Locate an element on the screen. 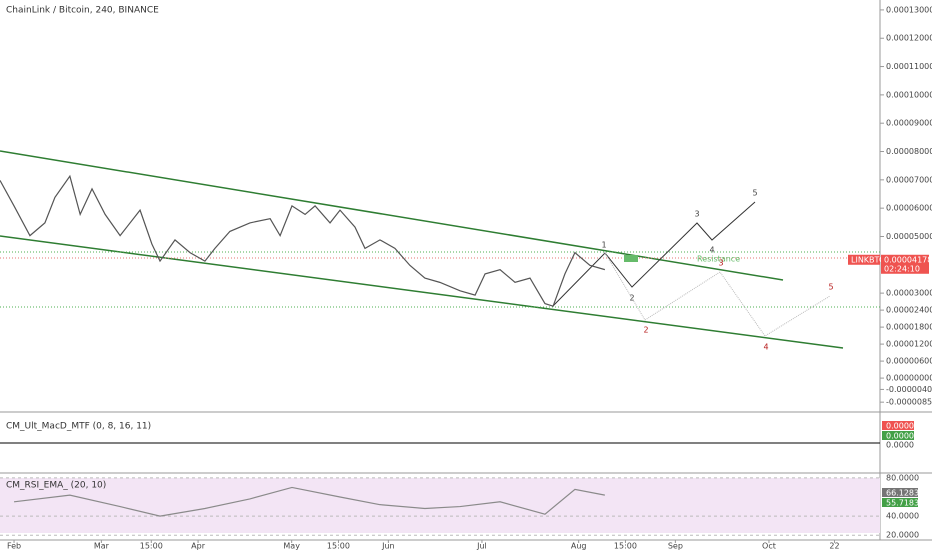  x-tick-label: May is located at coordinates (291, 546).